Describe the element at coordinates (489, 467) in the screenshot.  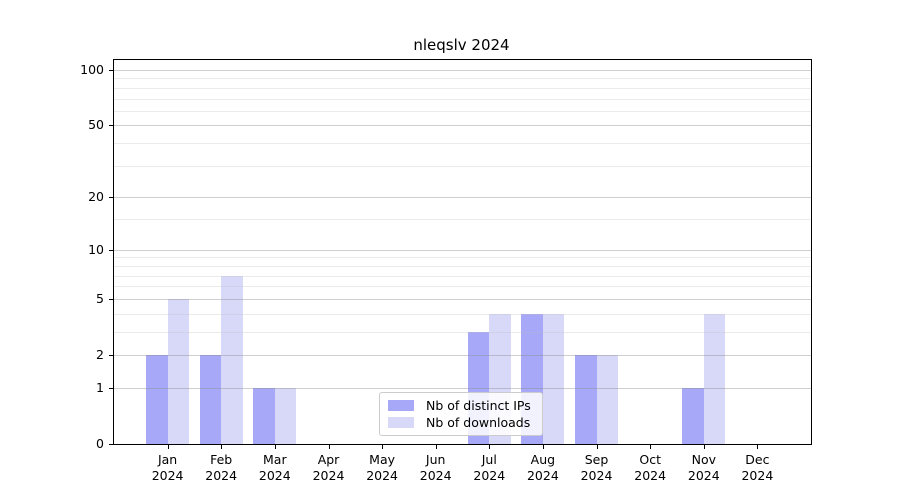
I see `x-tick-label: Jul 2024` at that location.